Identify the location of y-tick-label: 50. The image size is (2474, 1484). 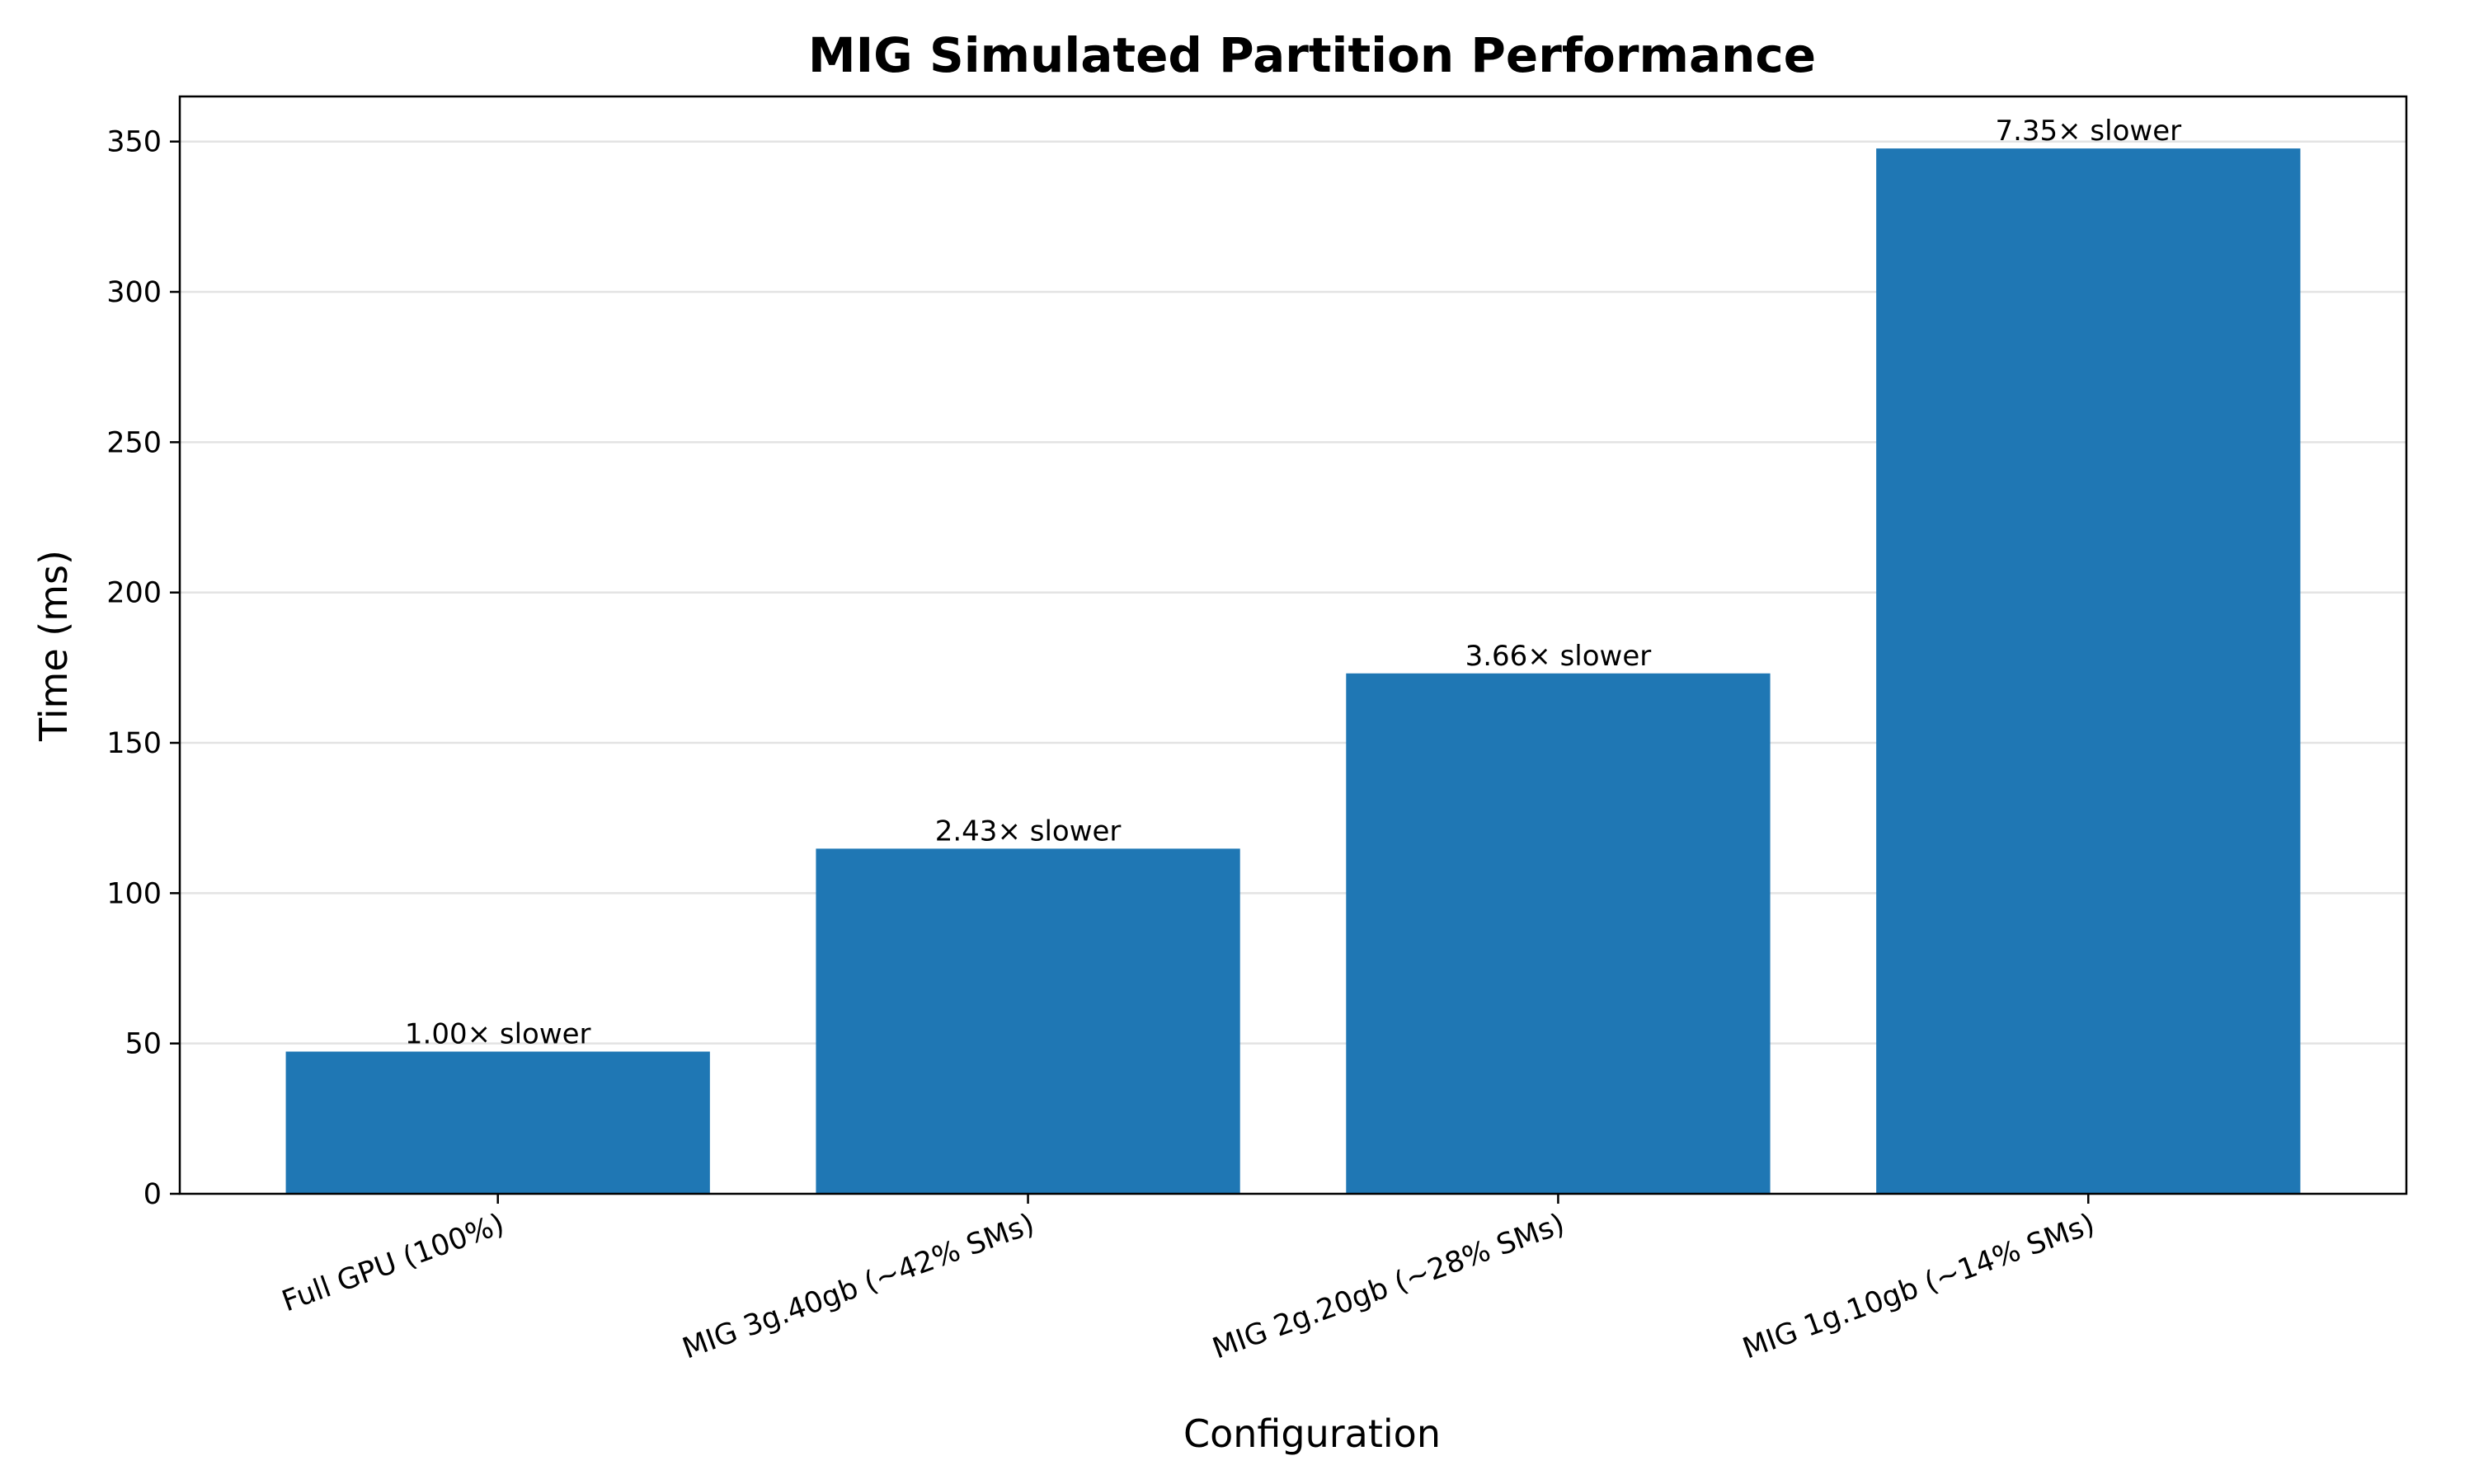
(143, 1044).